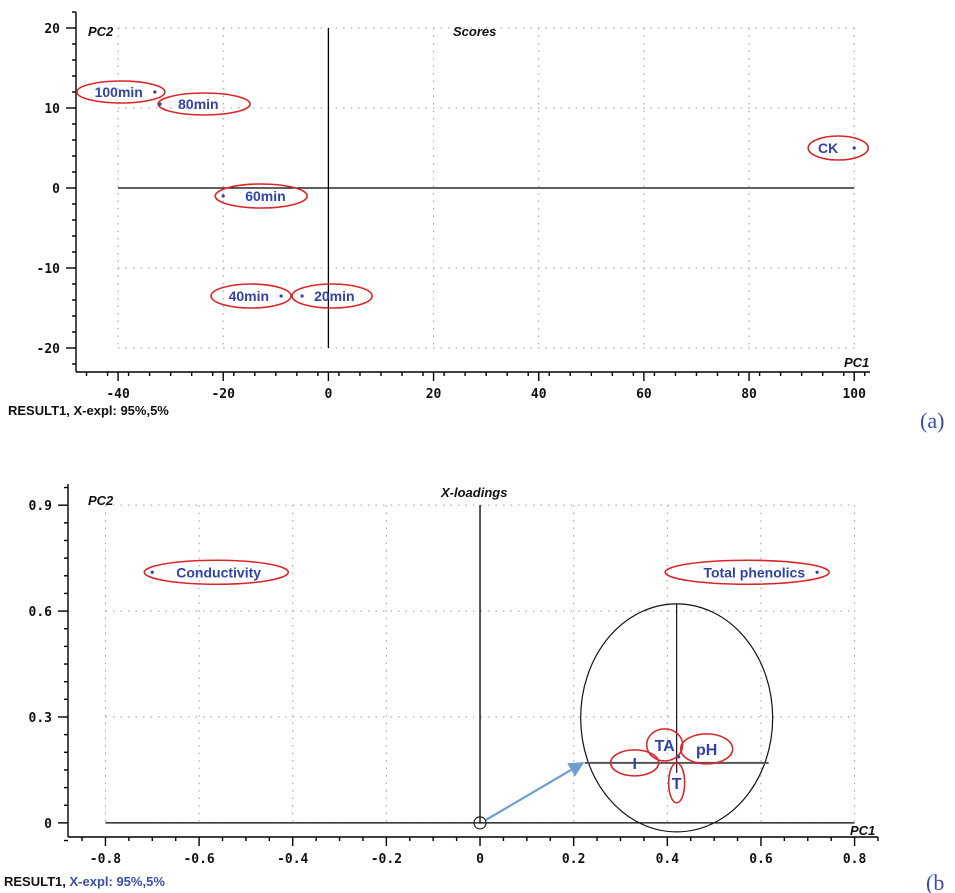 This screenshot has height=893, width=955. I want to click on loadings-title: X-loadings, so click(473, 492).